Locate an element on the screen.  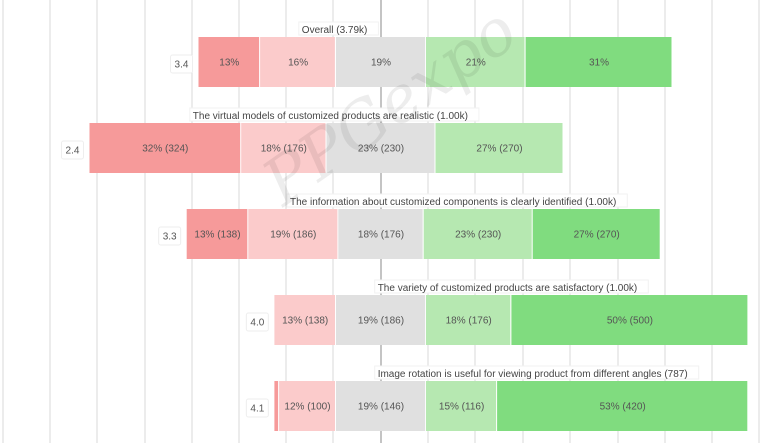
segment-label: 21% is located at coordinates (476, 63).